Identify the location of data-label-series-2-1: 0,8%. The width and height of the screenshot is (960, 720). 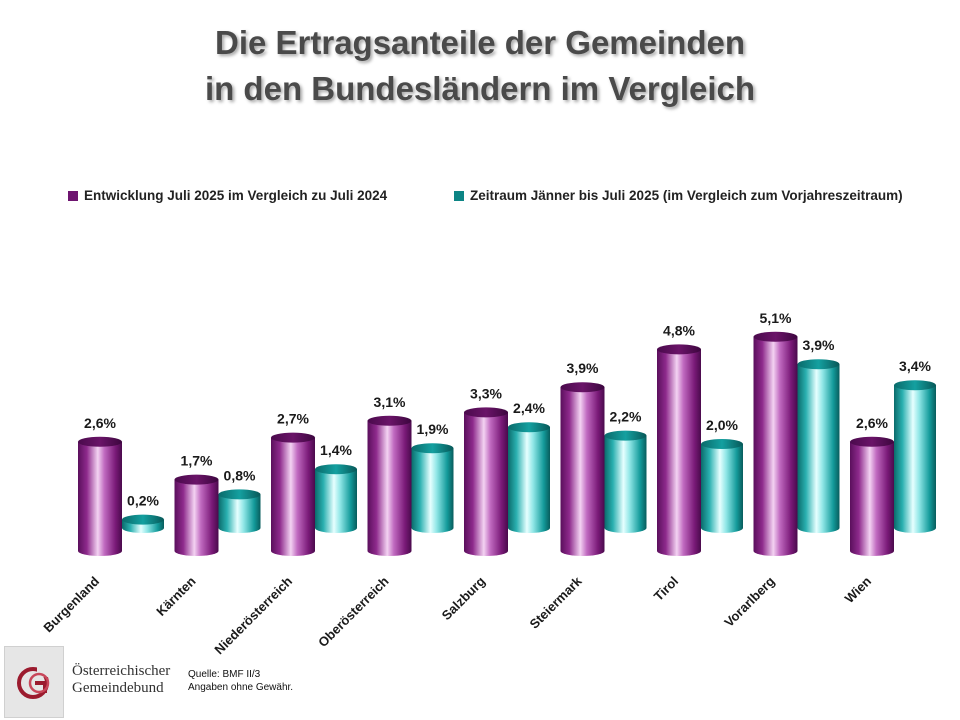
(240, 475).